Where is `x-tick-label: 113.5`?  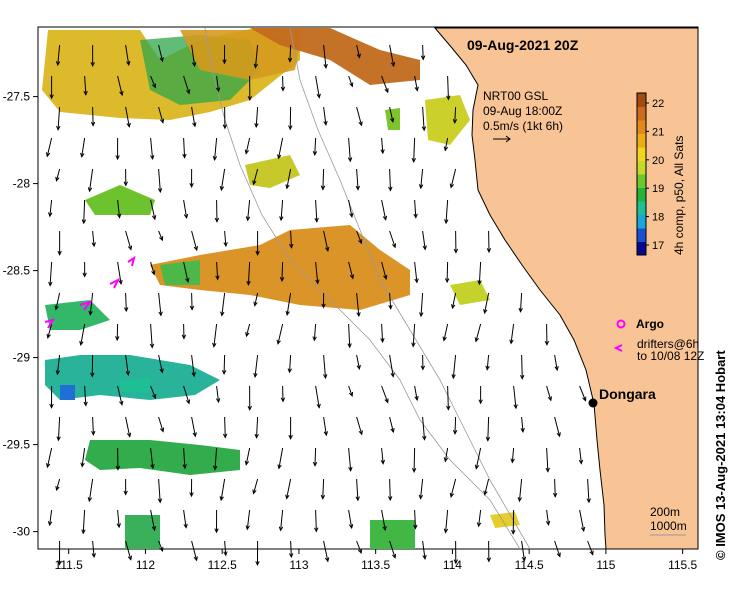 x-tick-label: 113.5 is located at coordinates (375, 565).